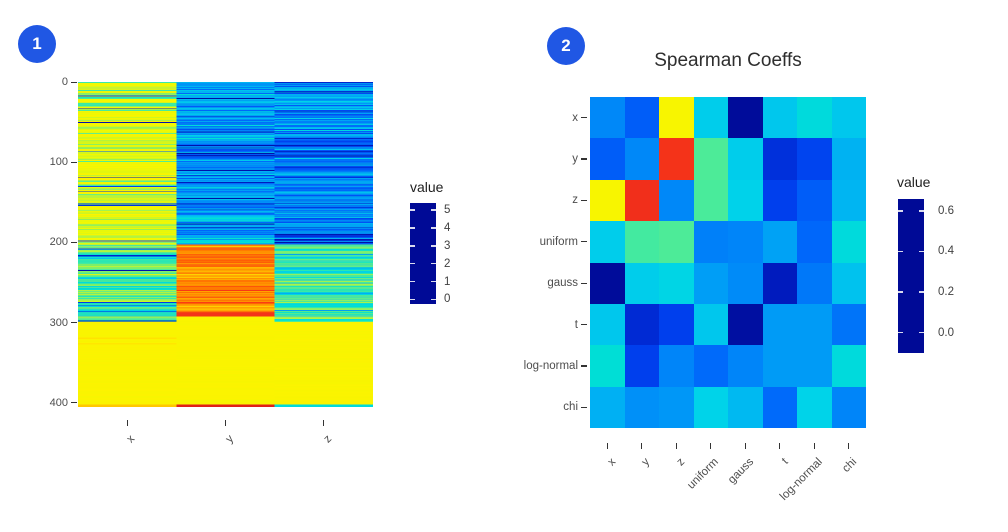  I want to click on matrix-row-label: t, so click(576, 324).